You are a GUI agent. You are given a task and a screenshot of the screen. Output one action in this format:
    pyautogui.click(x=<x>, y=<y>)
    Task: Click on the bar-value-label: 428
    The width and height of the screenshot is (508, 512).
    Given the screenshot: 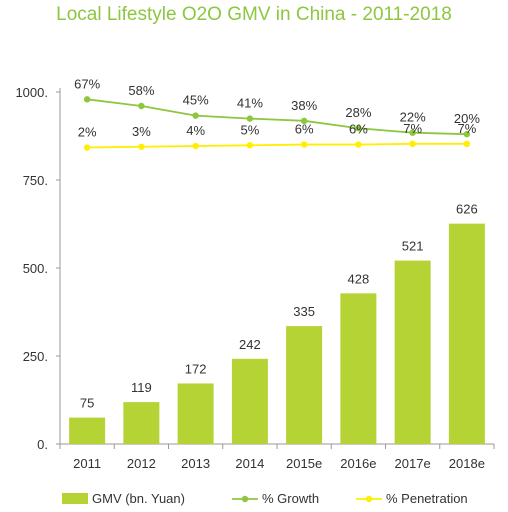 What is the action you would take?
    pyautogui.click(x=359, y=278)
    